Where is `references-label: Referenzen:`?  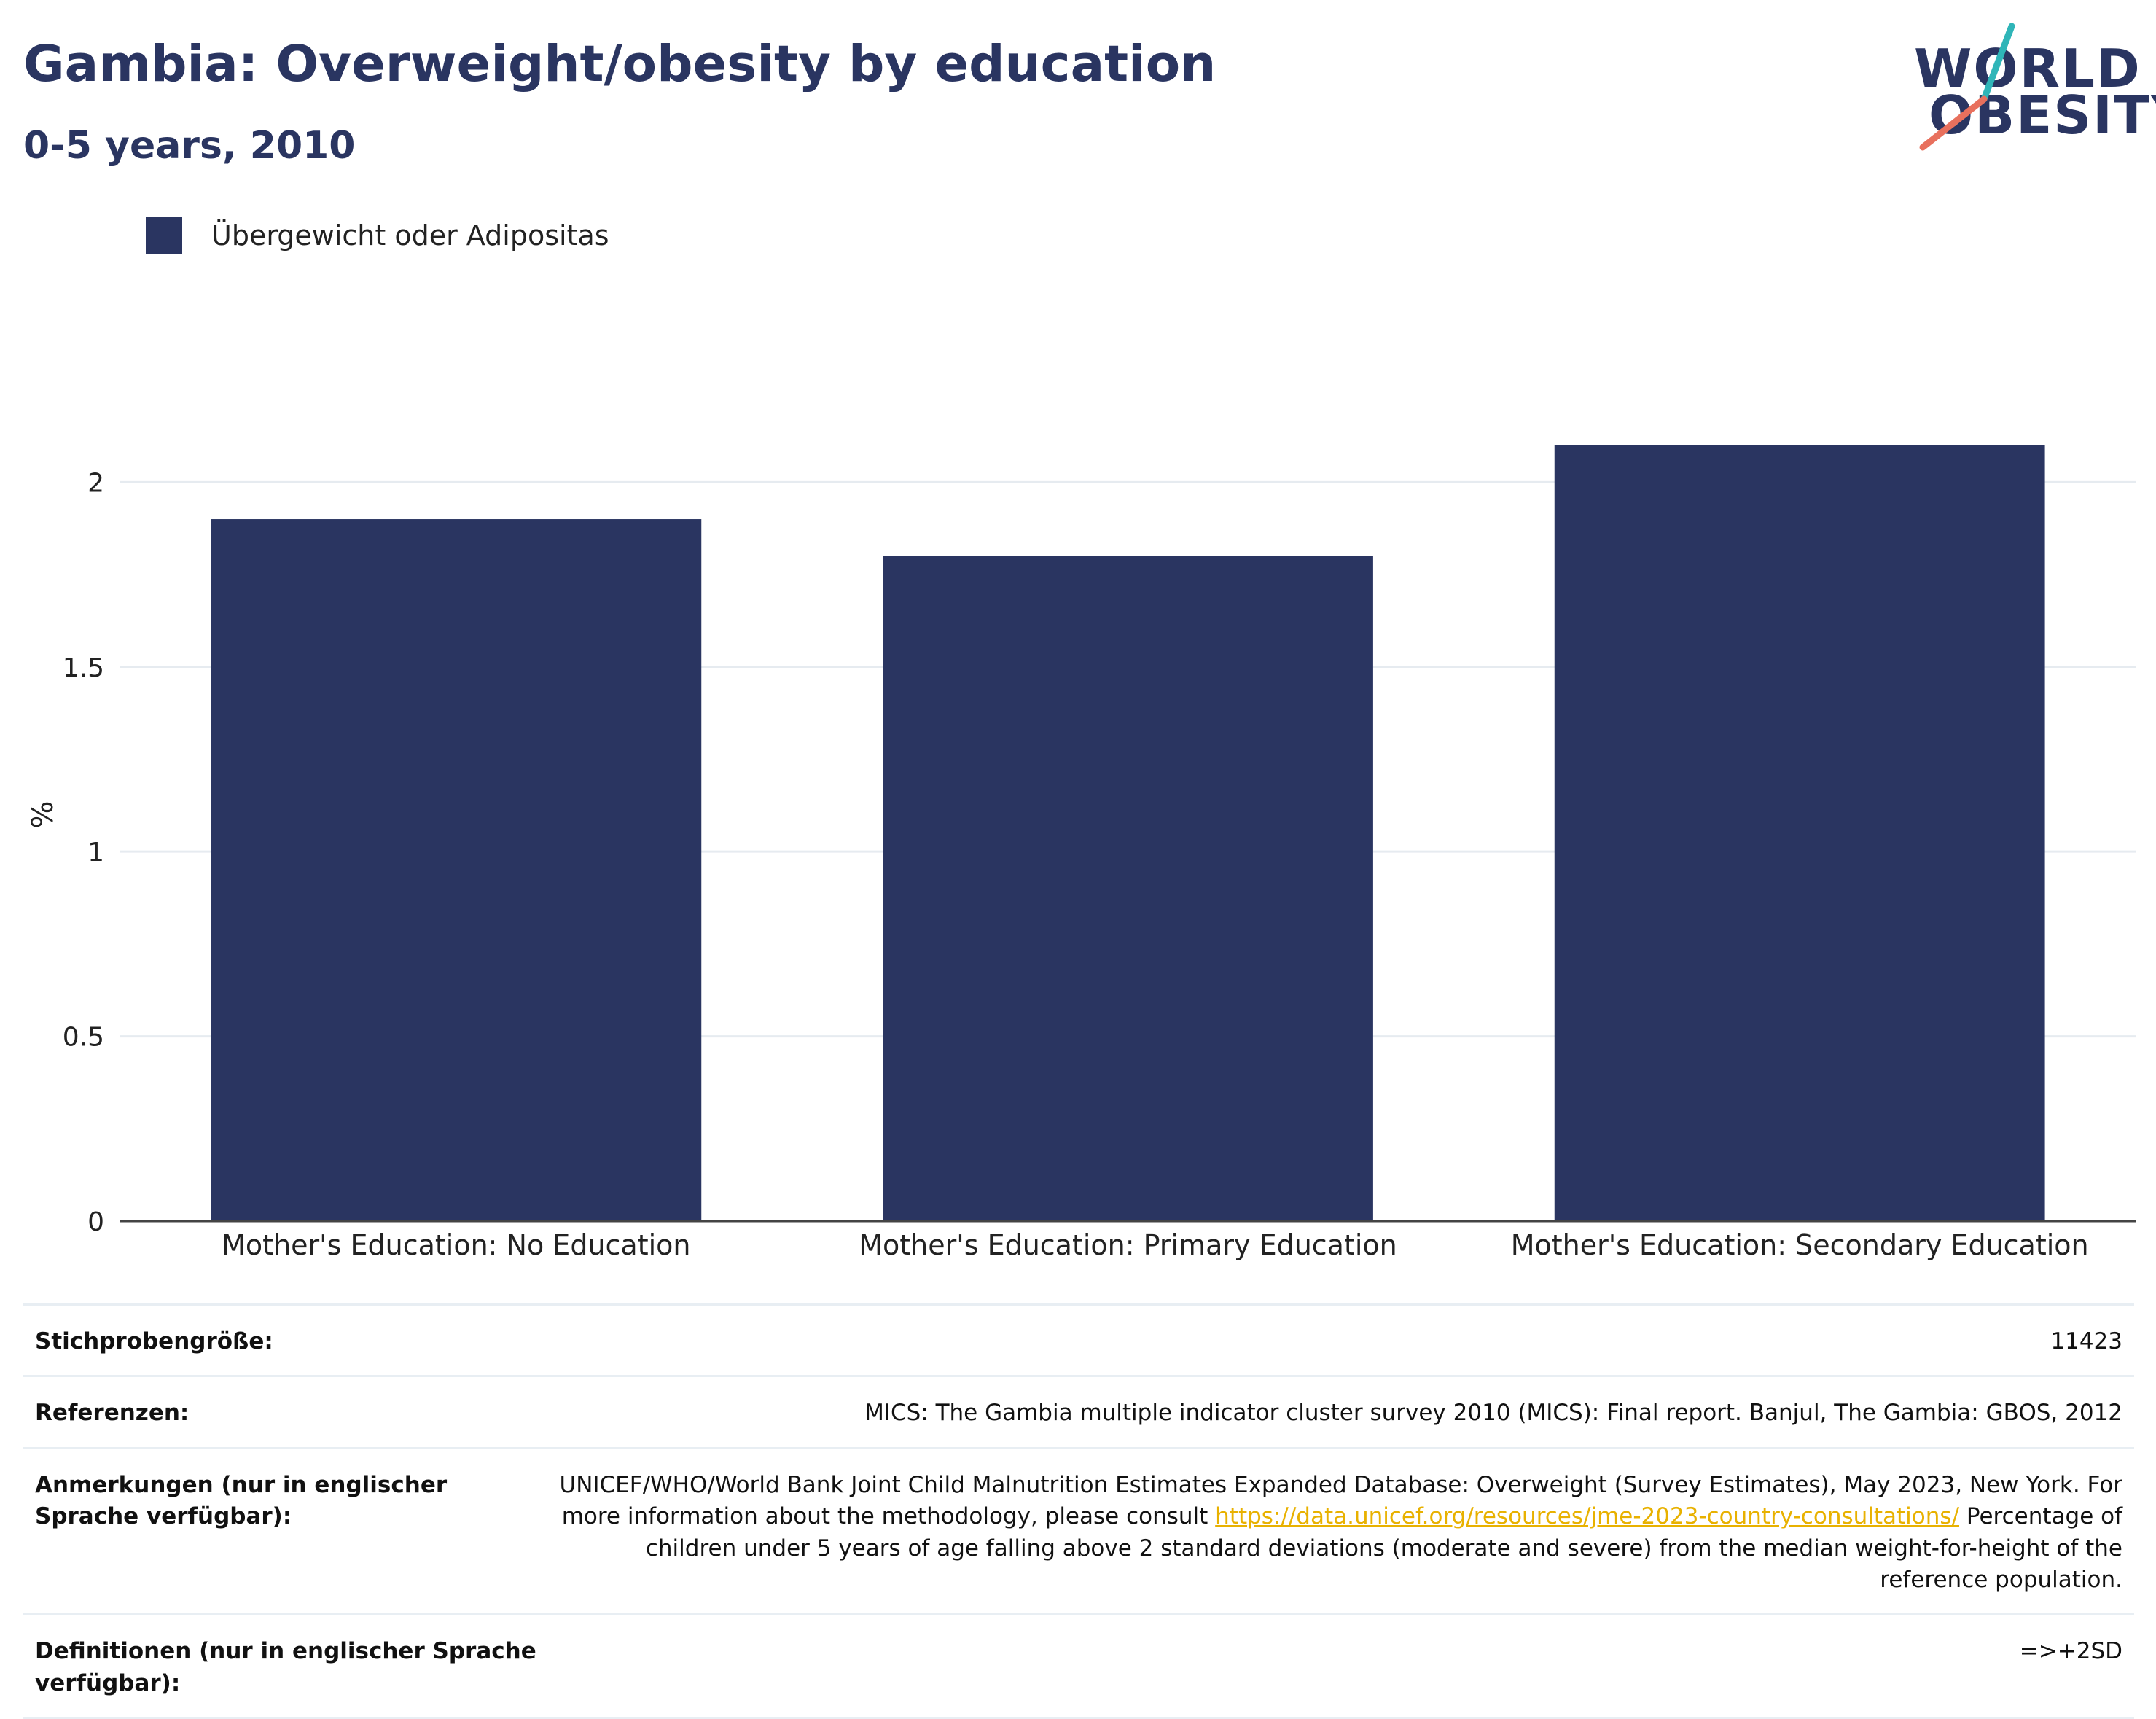
references-label: Referenzen: is located at coordinates (113, 1414).